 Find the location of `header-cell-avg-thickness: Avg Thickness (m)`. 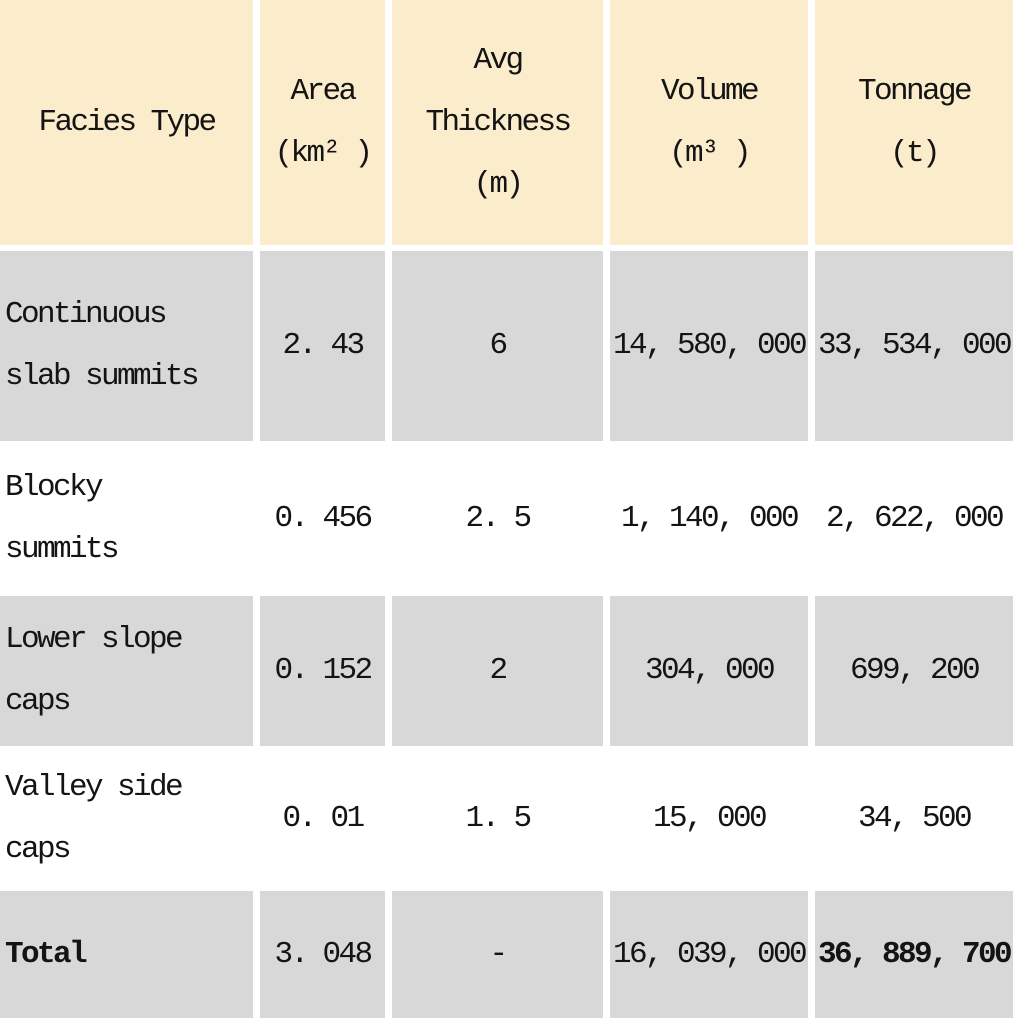

header-cell-avg-thickness: Avg Thickness (m) is located at coordinates (497, 122).